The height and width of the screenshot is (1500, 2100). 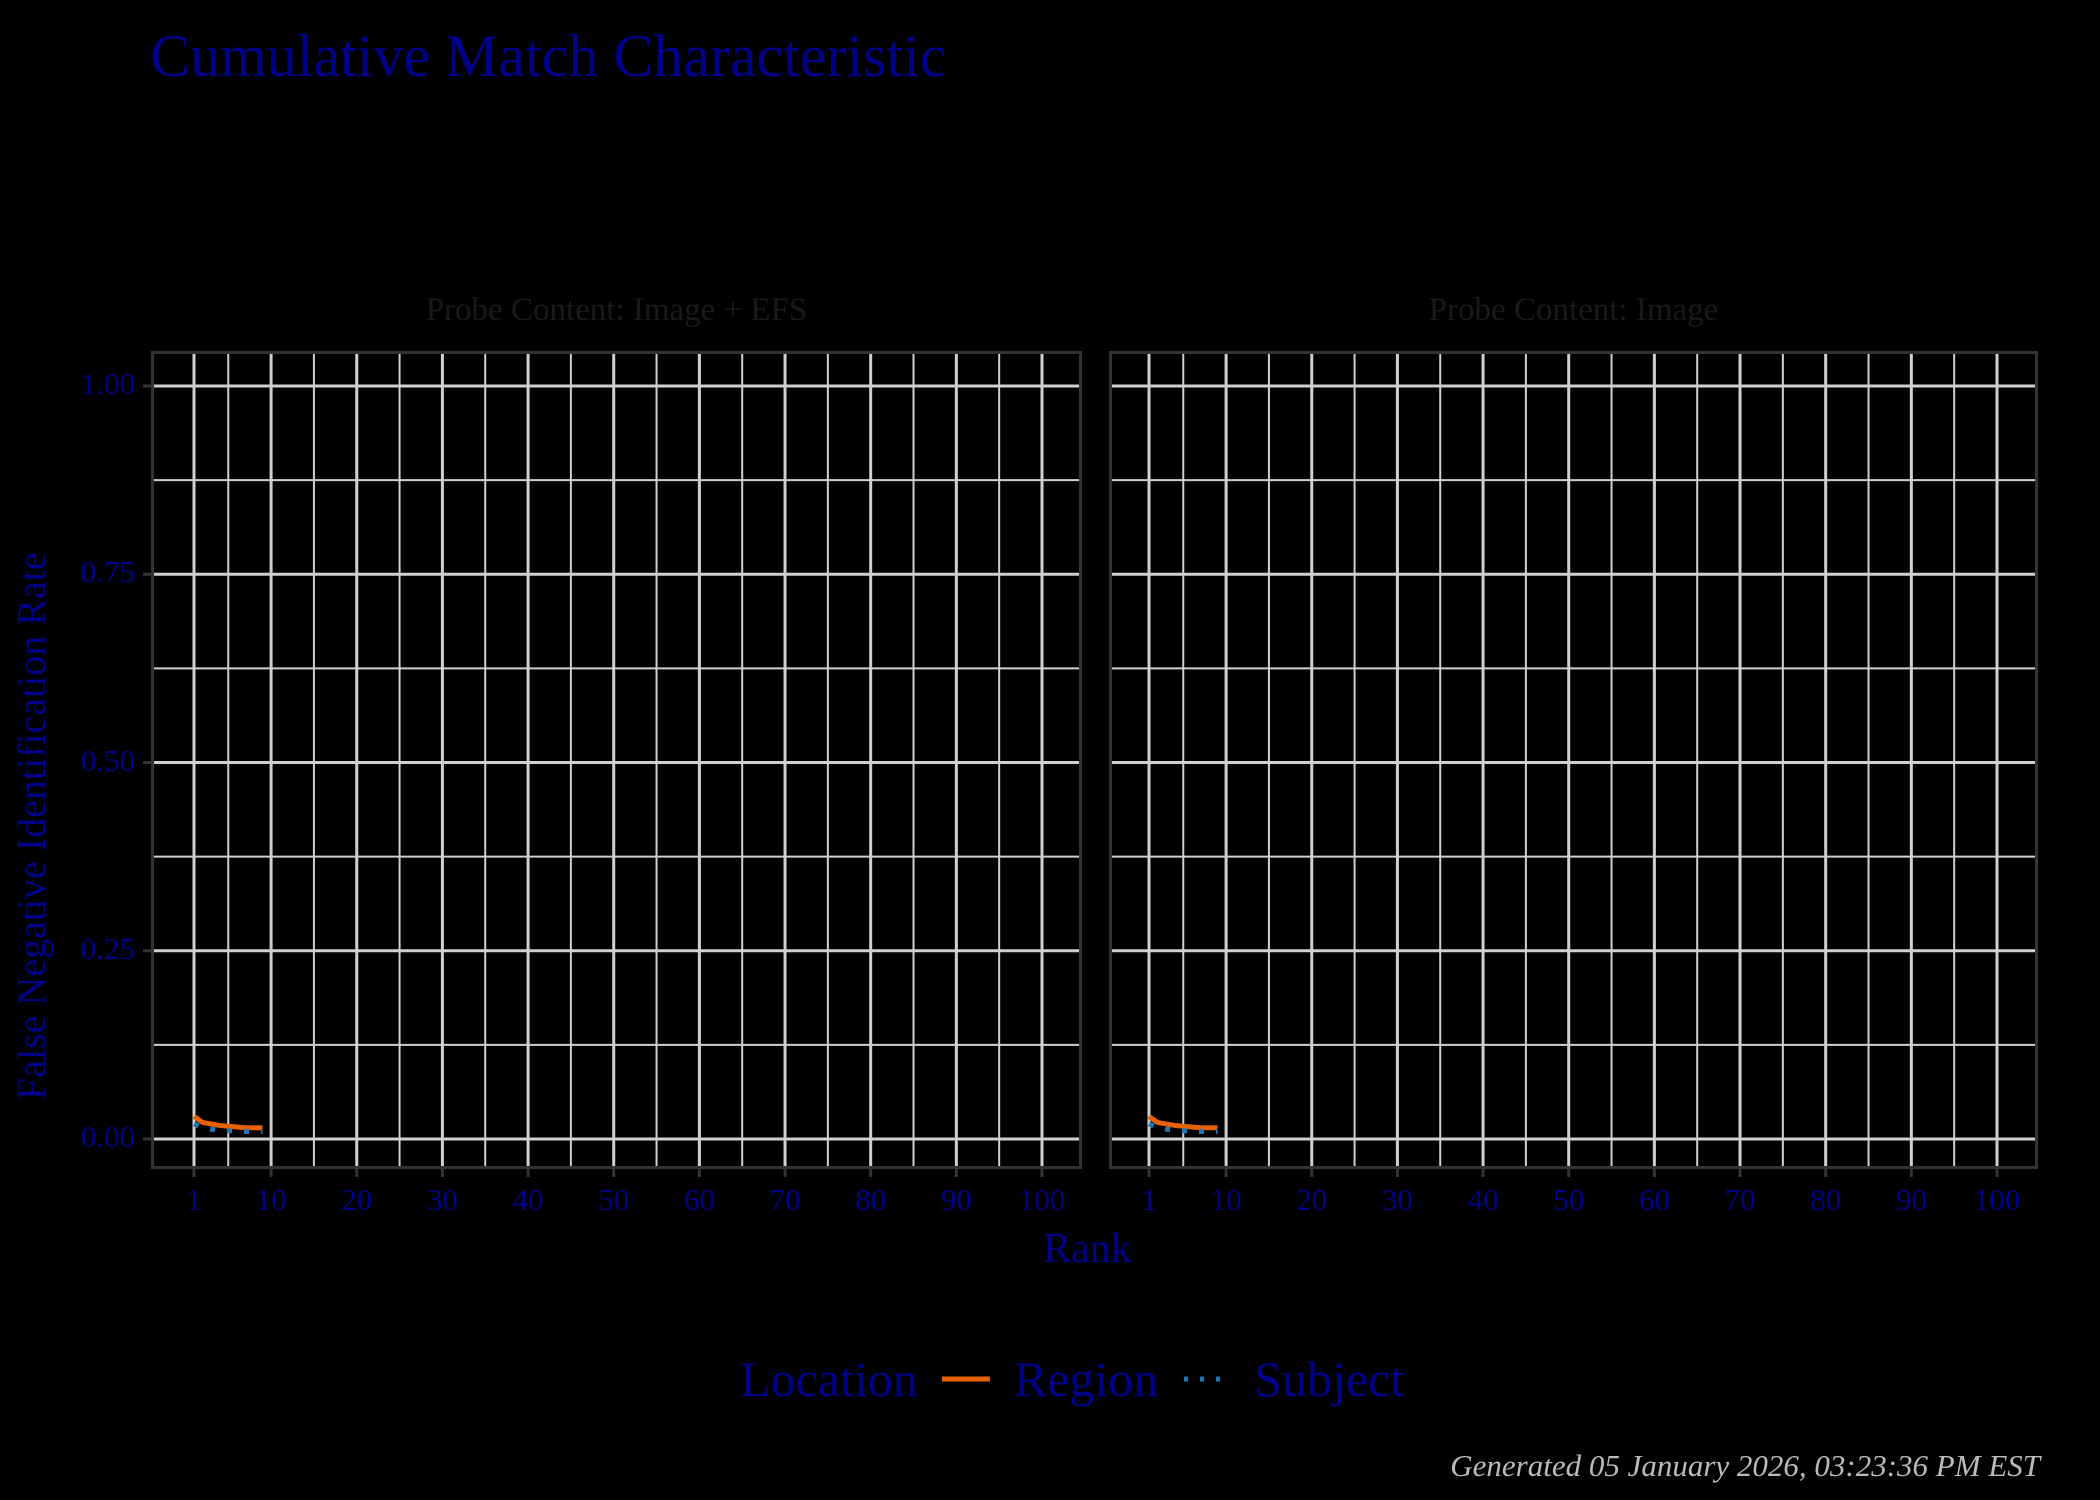 I want to click on legend: Location Region Subject, so click(x=1072, y=1379).